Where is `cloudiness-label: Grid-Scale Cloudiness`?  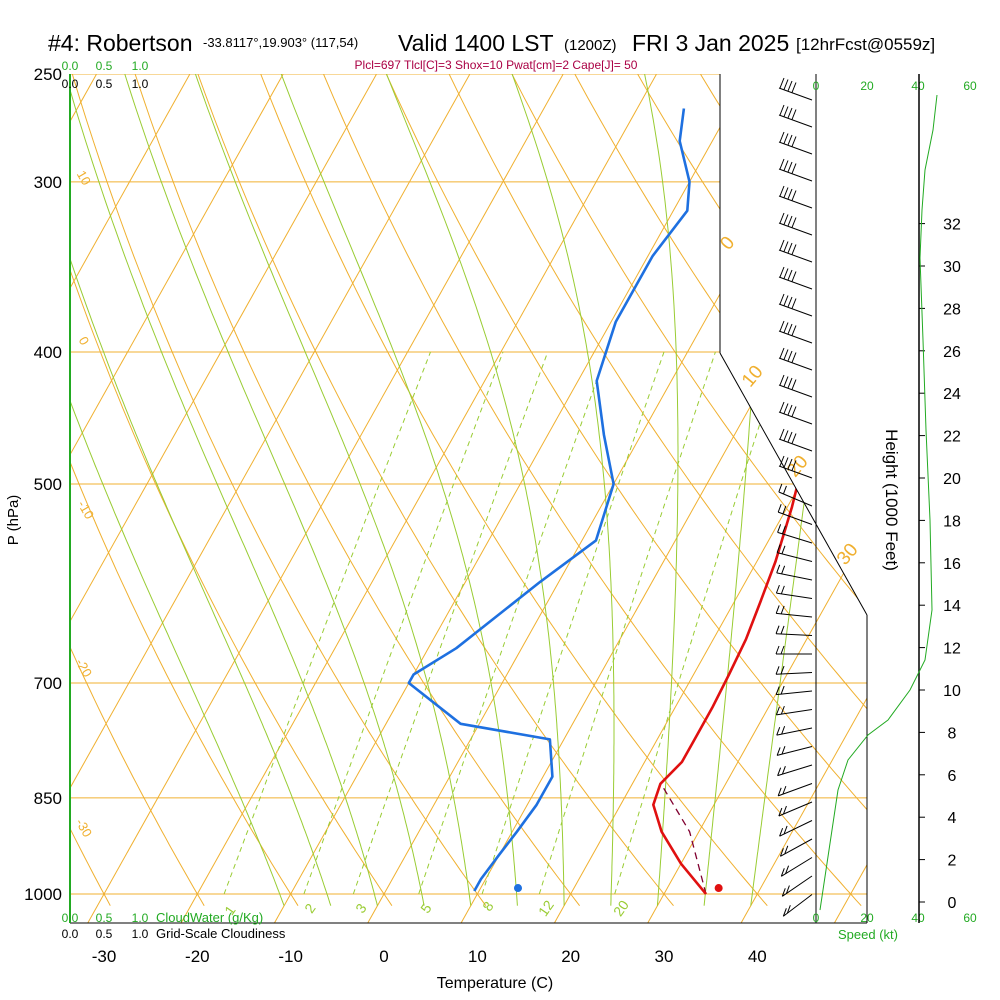 cloudiness-label: Grid-Scale Cloudiness is located at coordinates (221, 933).